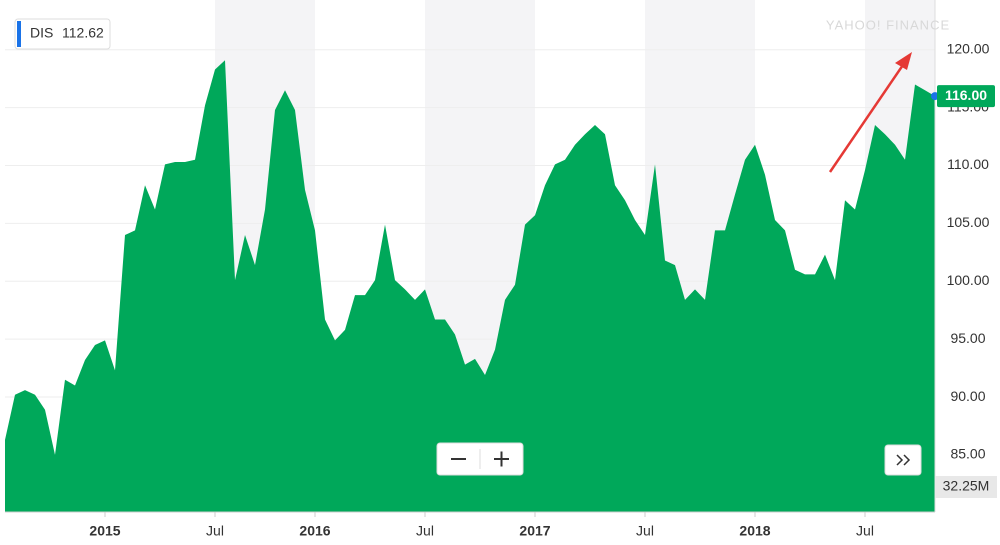  Describe the element at coordinates (501, 459) in the screenshot. I see `zoom-in` at that location.